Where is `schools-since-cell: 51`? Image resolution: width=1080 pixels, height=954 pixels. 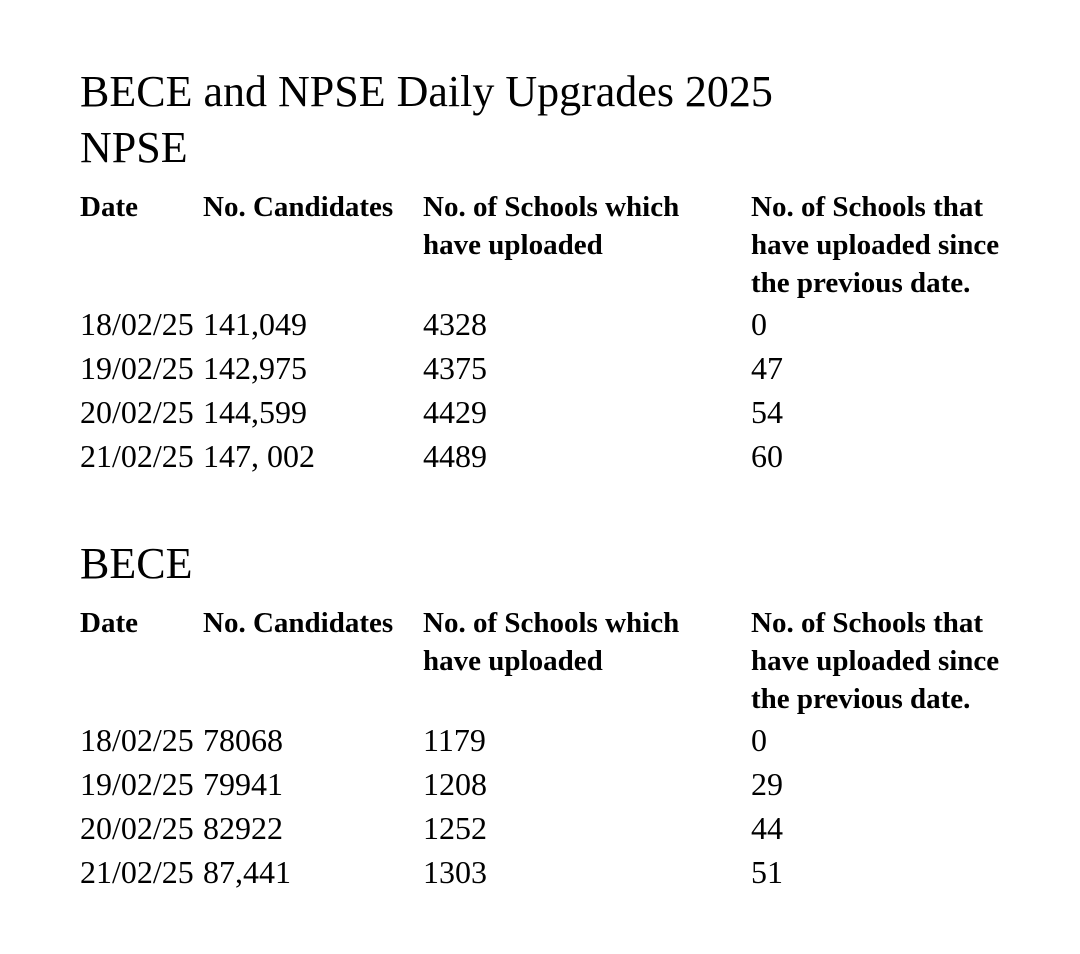 schools-since-cell: 51 is located at coordinates (767, 872).